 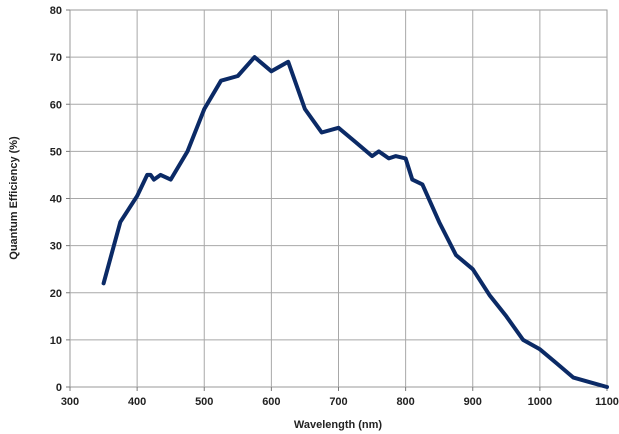 I want to click on y-tick-label: 10, so click(x=56, y=341).